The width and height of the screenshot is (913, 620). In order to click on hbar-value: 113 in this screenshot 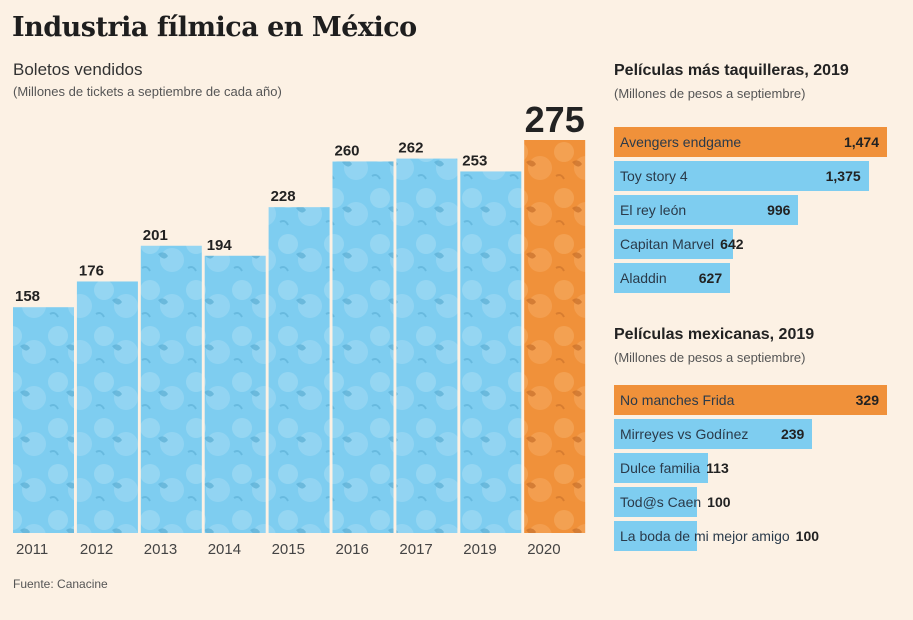, I will do `click(717, 468)`.